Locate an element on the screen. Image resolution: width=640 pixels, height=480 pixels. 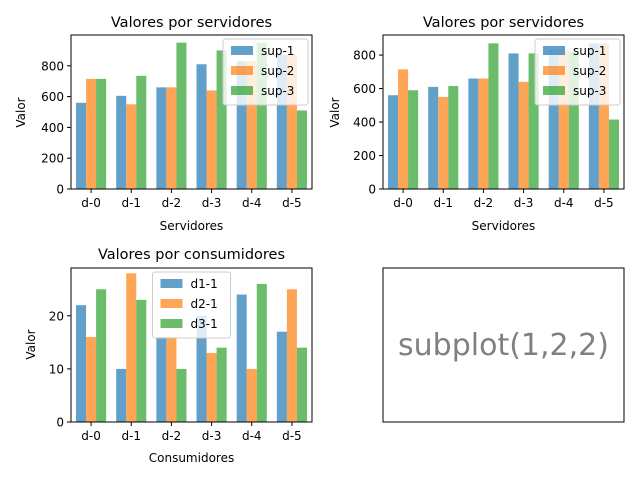
legend: d1-1 d2-1 d3-1 is located at coordinates (191, 305).